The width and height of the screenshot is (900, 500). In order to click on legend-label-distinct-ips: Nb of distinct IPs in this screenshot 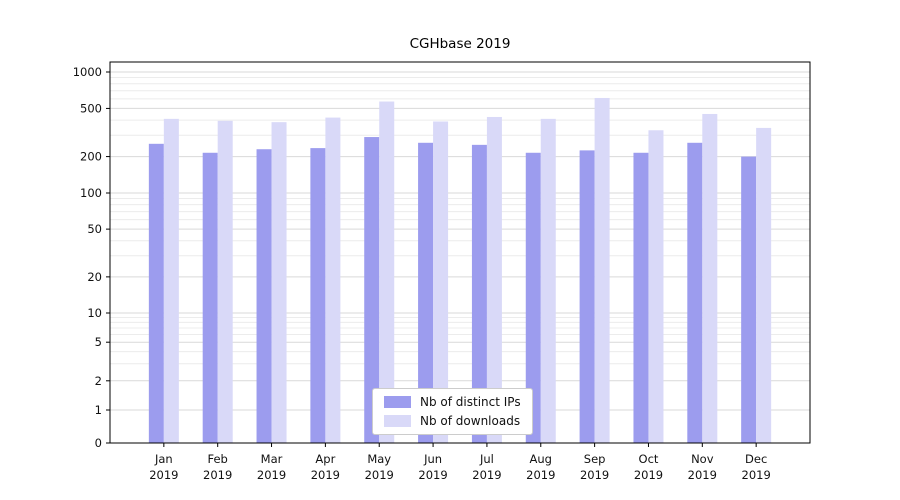, I will do `click(470, 402)`.